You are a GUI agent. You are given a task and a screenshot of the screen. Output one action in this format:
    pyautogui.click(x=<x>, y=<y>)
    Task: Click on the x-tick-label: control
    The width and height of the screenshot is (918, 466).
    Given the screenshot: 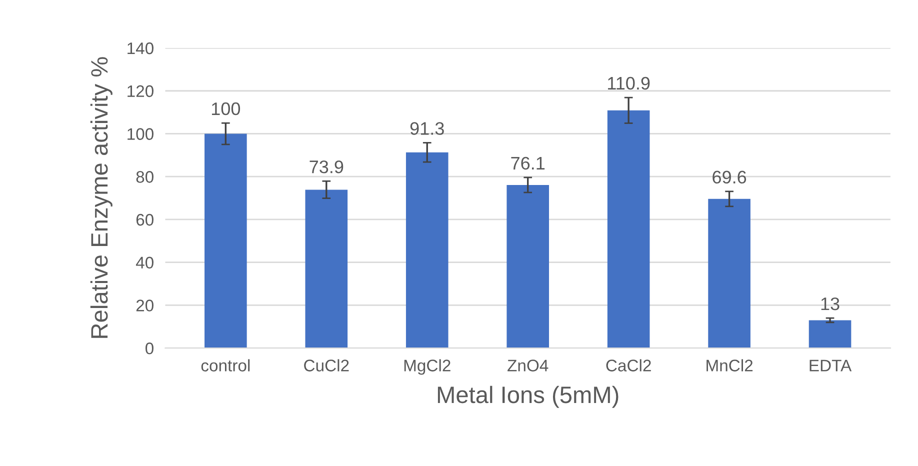 What is the action you would take?
    pyautogui.click(x=225, y=365)
    